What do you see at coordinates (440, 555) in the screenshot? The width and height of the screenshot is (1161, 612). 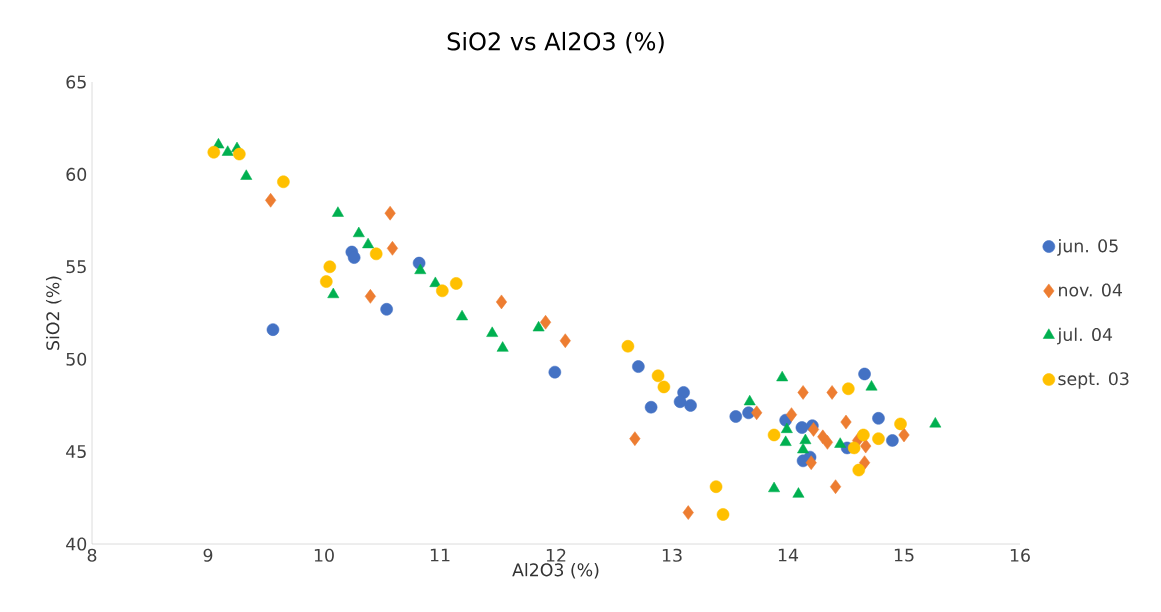 I see `x-tick-label: 11` at bounding box center [440, 555].